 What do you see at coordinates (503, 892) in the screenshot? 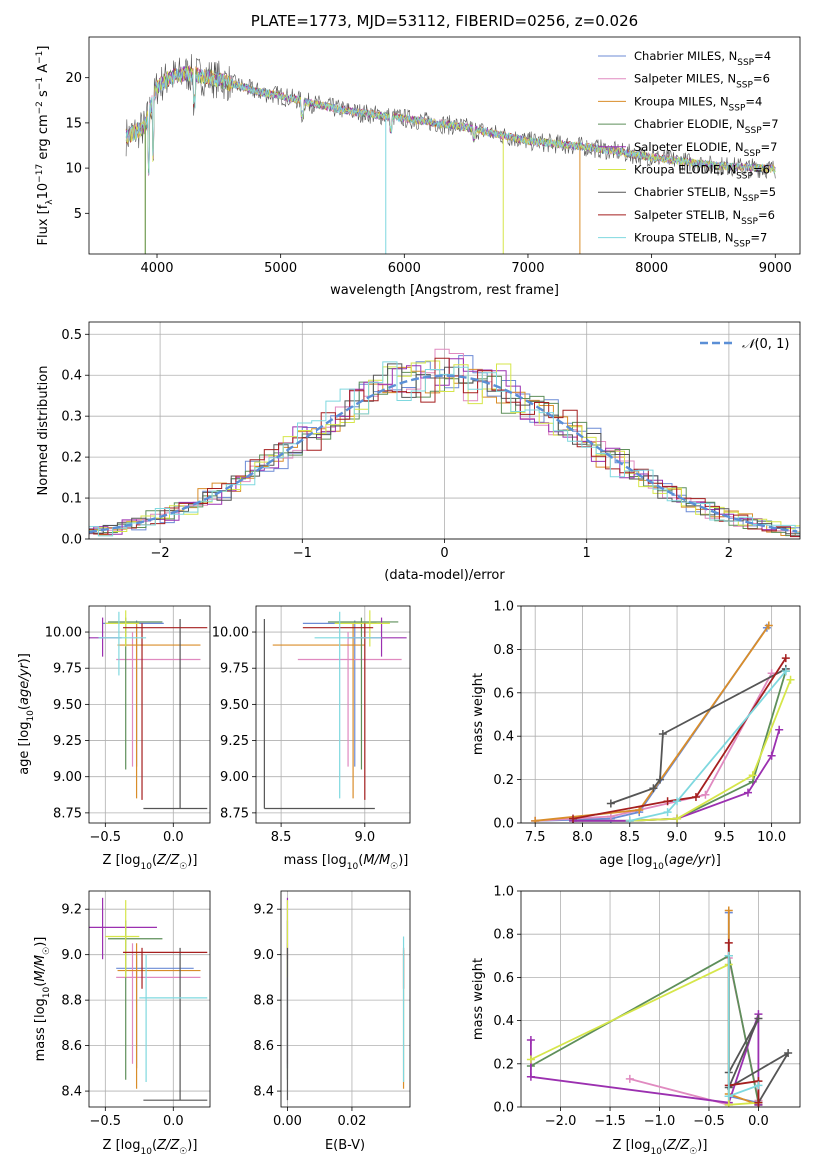
I see `y-tick-label: 1.0` at bounding box center [503, 892].